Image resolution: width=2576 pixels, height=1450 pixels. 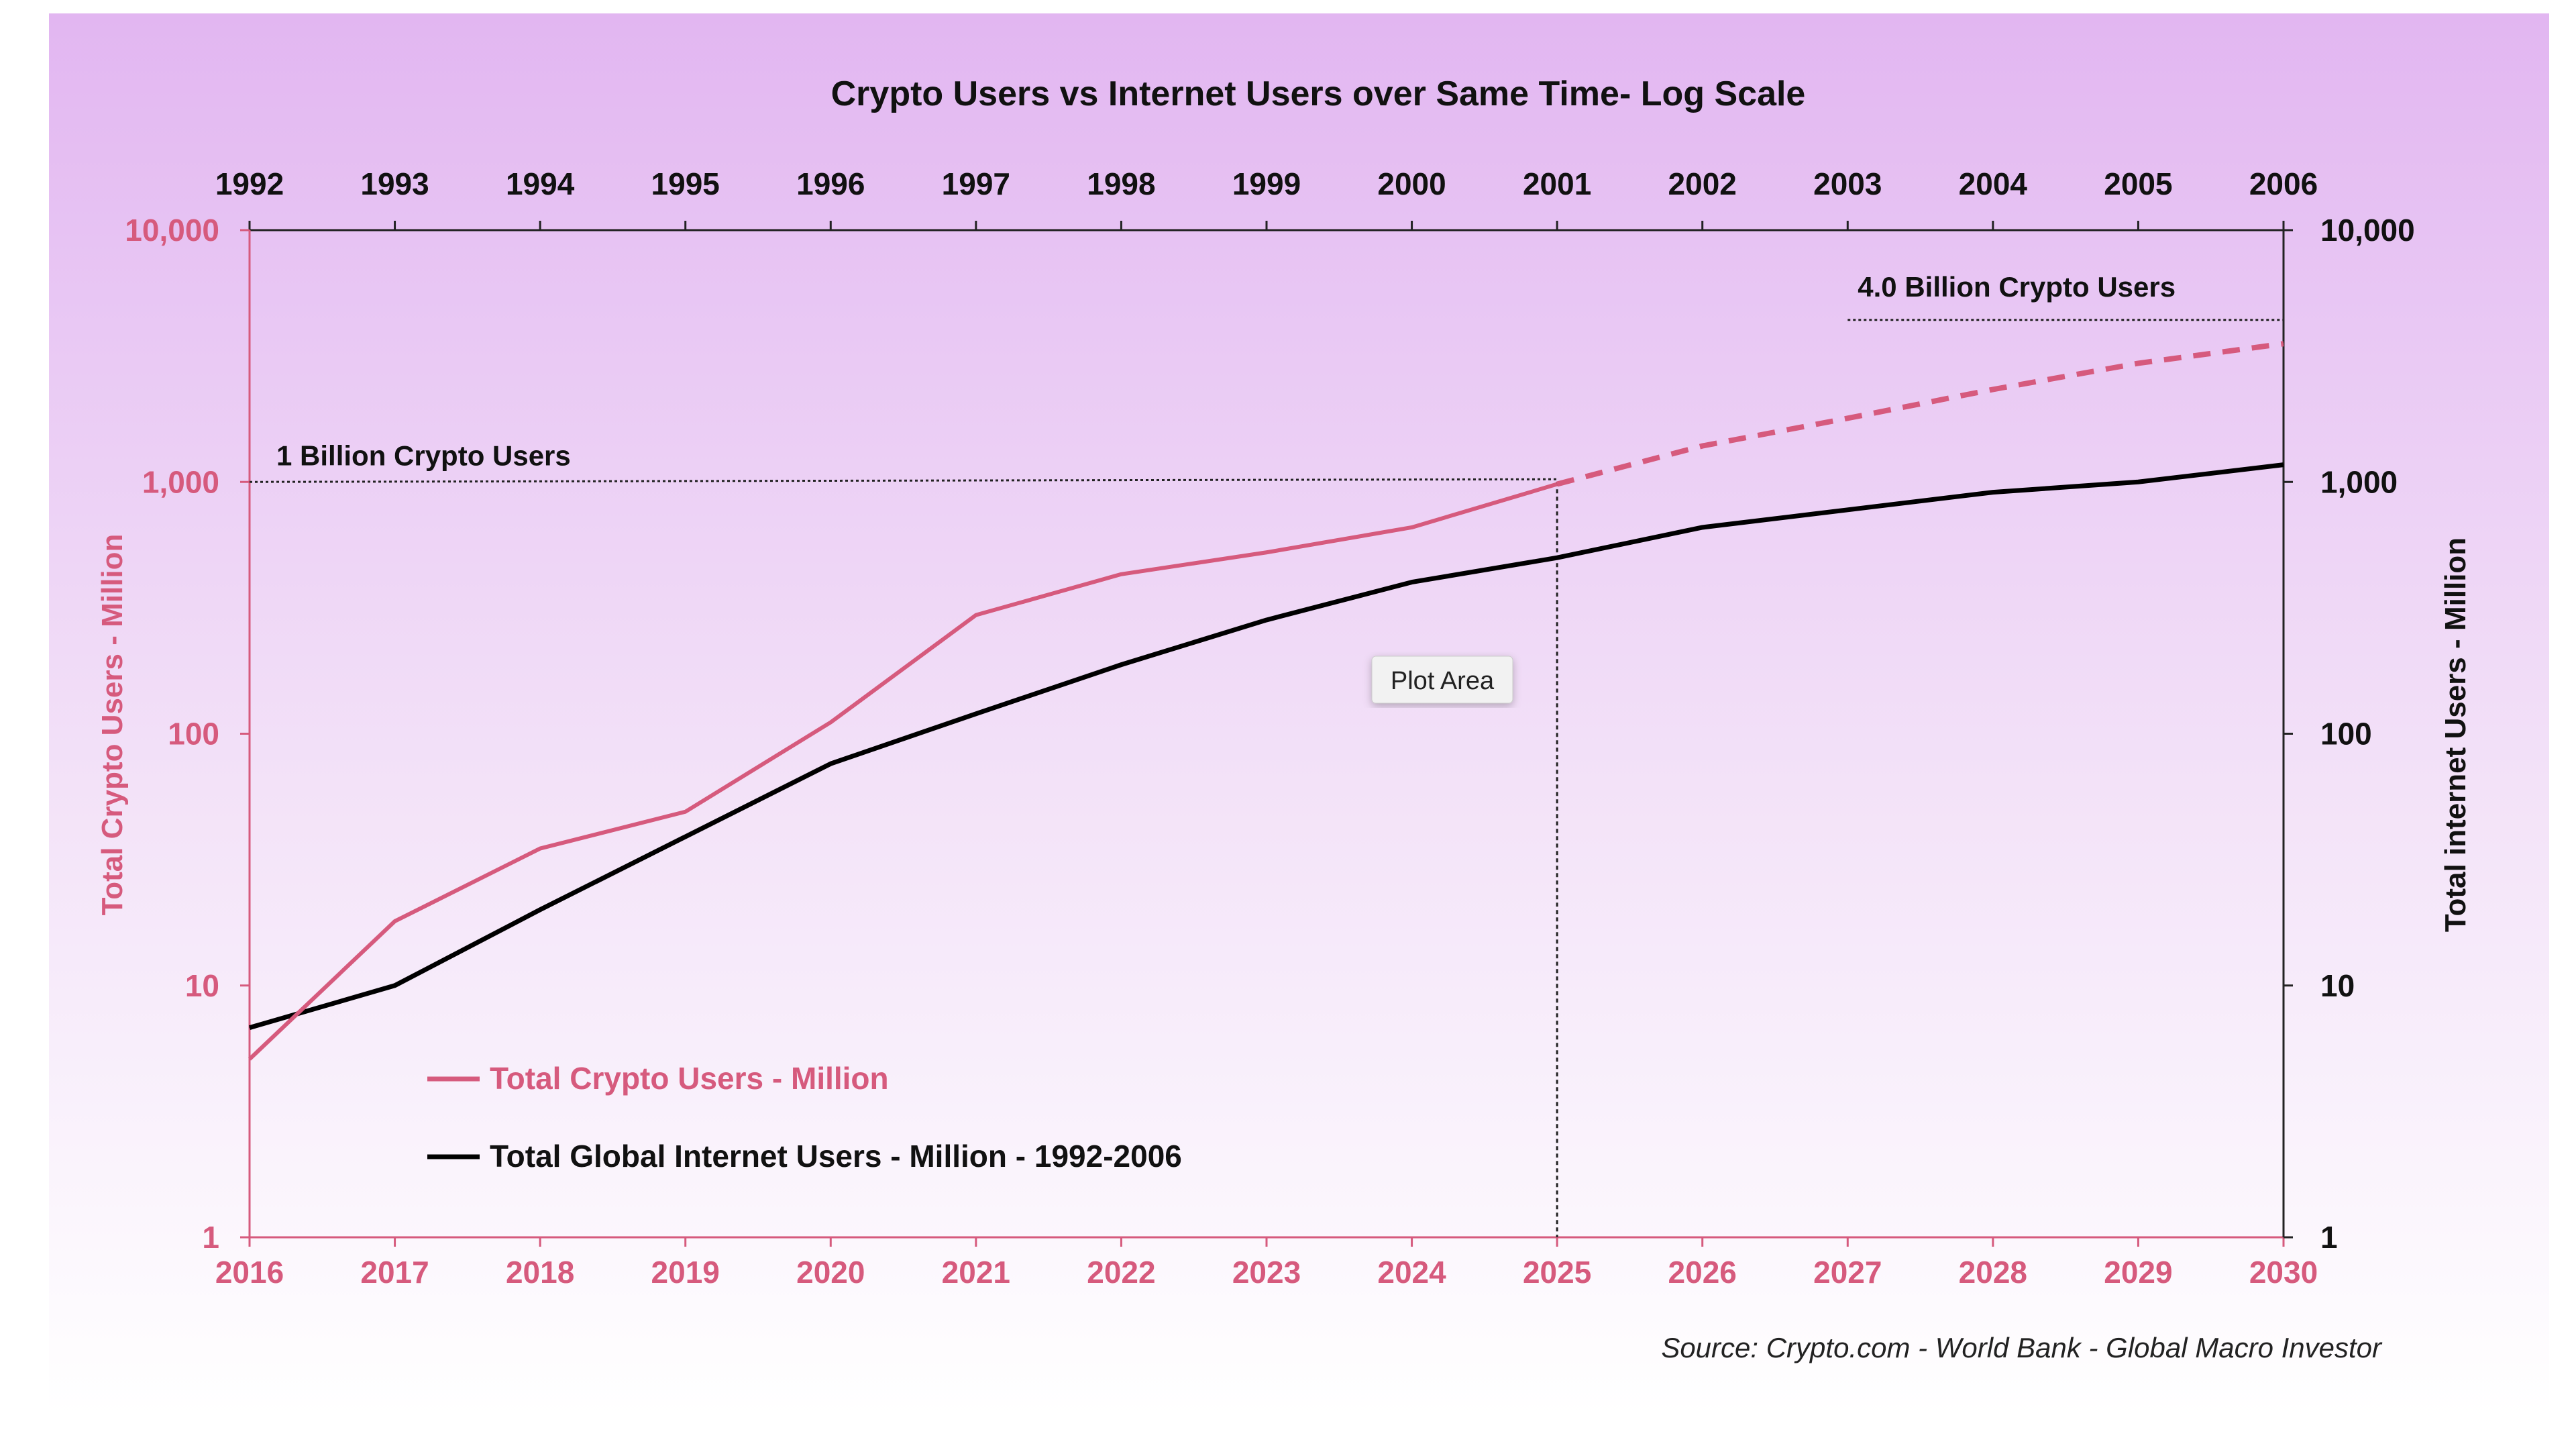 What do you see at coordinates (685, 183) in the screenshot?
I see `top-tick-label: 1995` at bounding box center [685, 183].